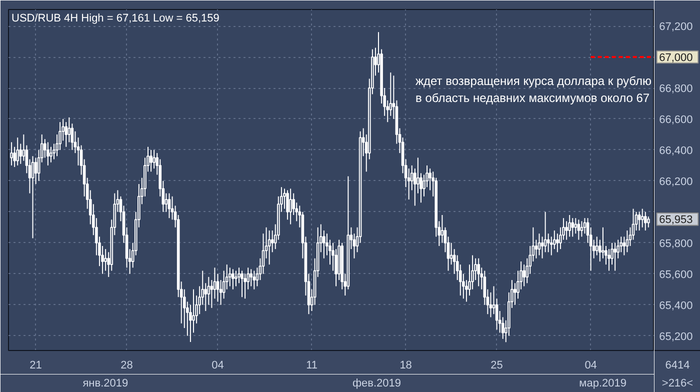  I want to click on y-tick-label: 67,200, so click(676, 27).